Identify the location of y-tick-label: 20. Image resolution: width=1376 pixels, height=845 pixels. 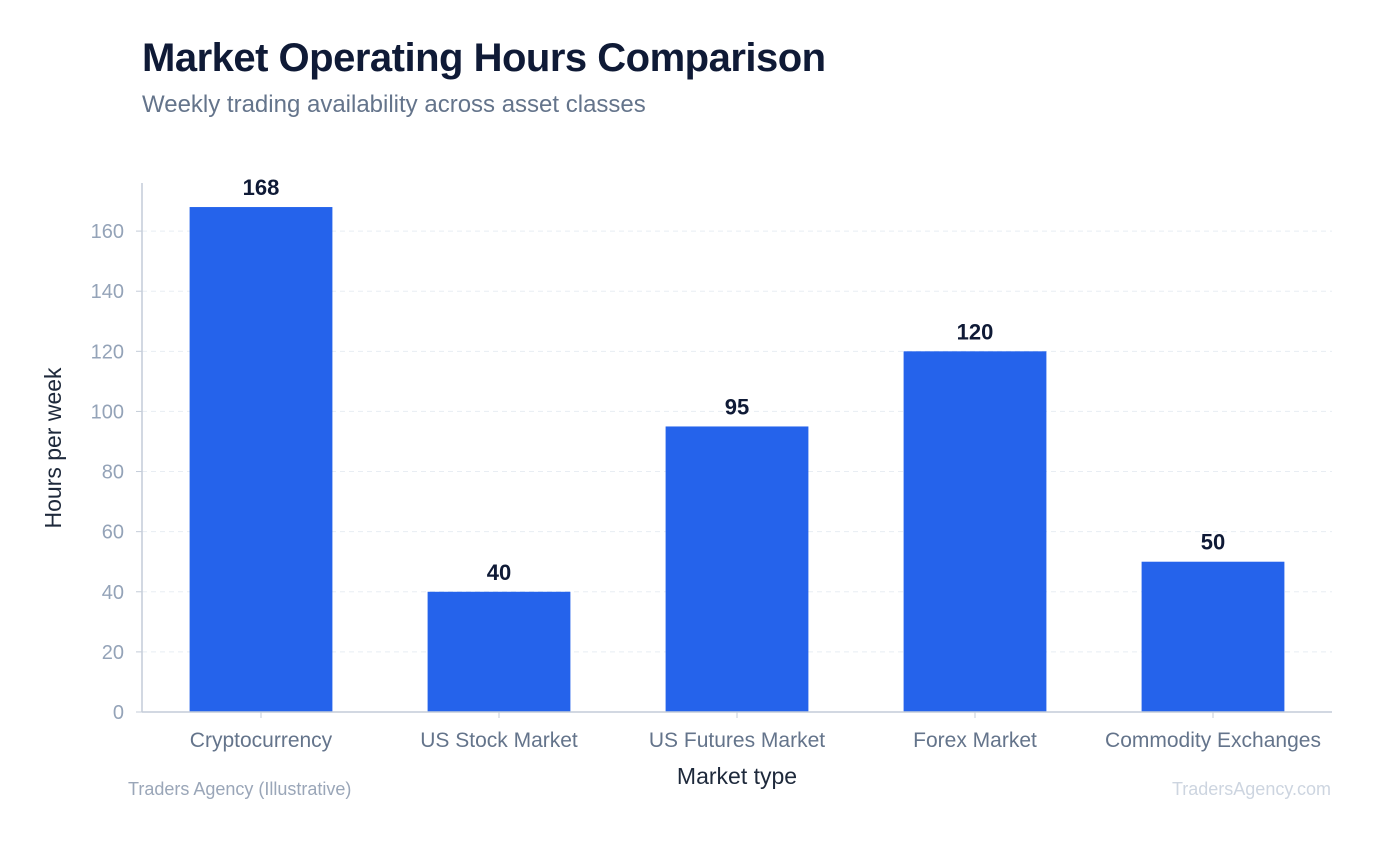
(113, 653).